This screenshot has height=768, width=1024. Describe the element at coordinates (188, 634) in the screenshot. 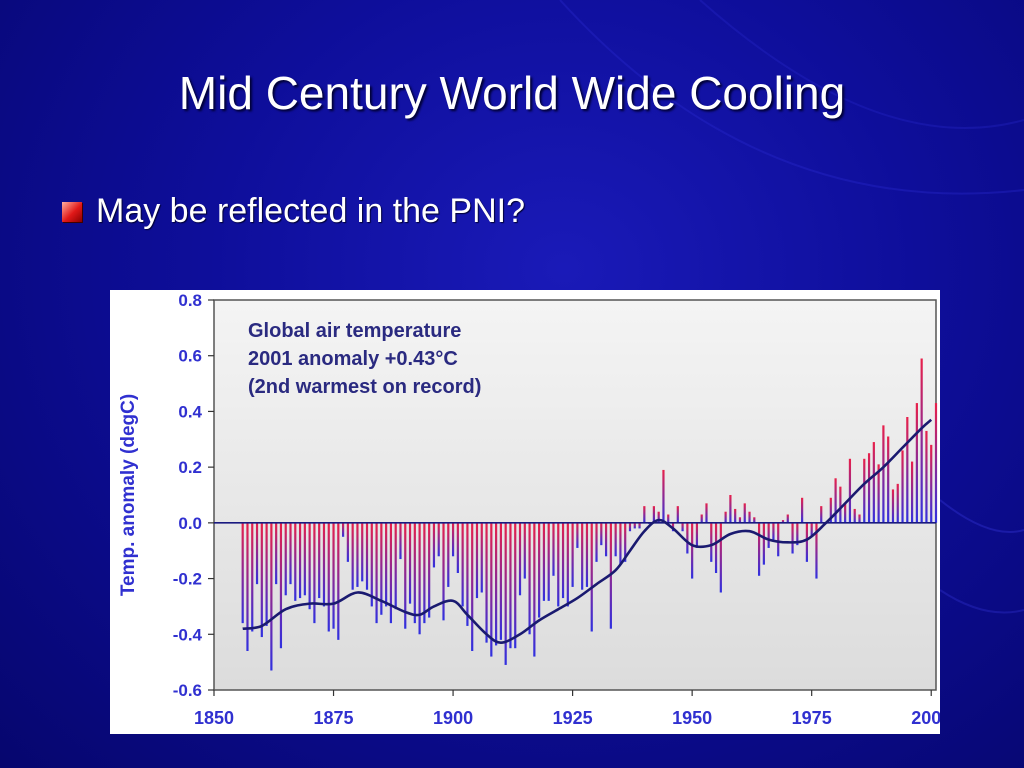

I see `y-tick-label: -0.4` at that location.